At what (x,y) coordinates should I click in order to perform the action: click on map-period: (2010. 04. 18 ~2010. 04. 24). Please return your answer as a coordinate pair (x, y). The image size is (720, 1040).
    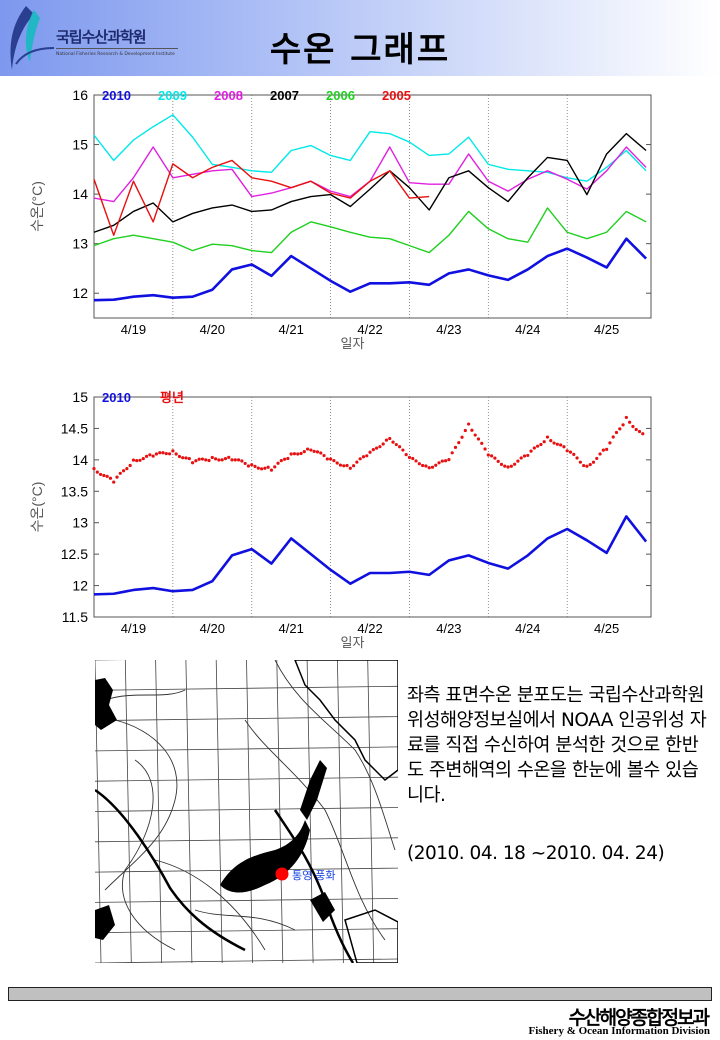
    Looking at the image, I should click on (536, 853).